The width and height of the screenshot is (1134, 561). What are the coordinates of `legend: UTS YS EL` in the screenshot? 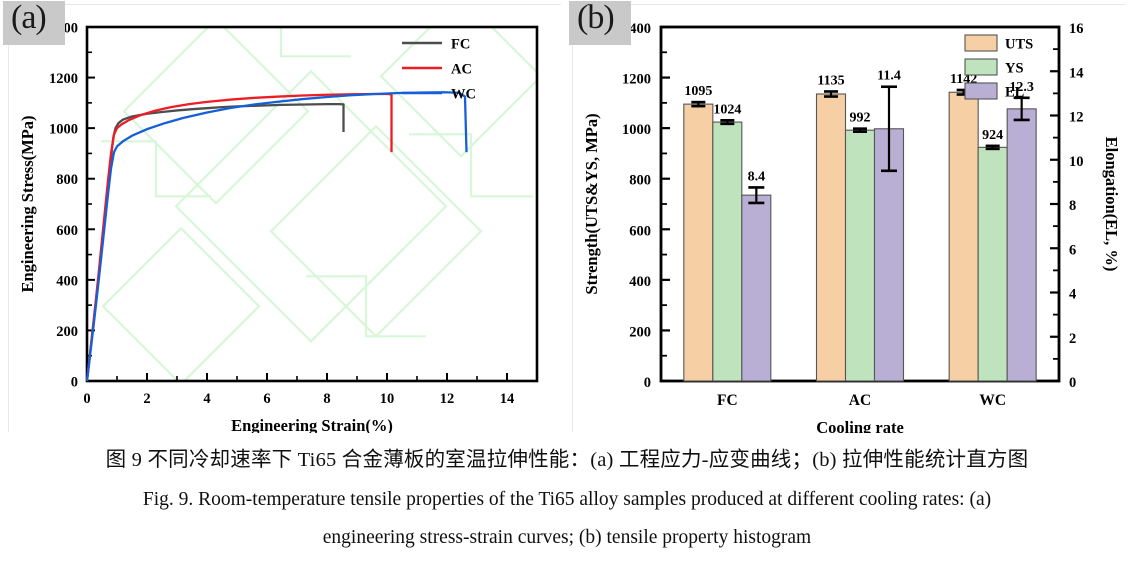 It's located at (998, 67).